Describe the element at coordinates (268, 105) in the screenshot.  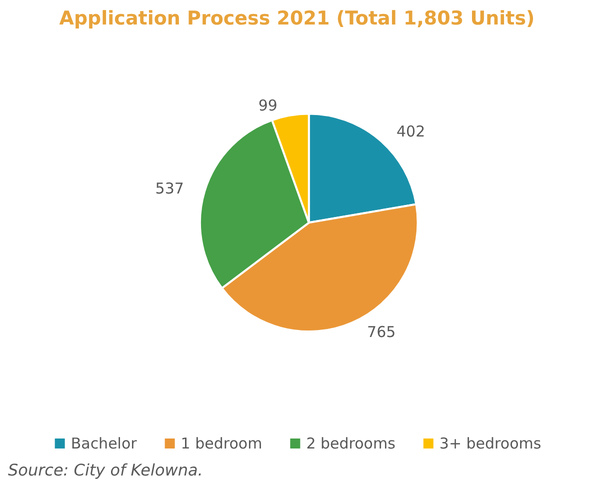
I see `data-label: 99` at that location.